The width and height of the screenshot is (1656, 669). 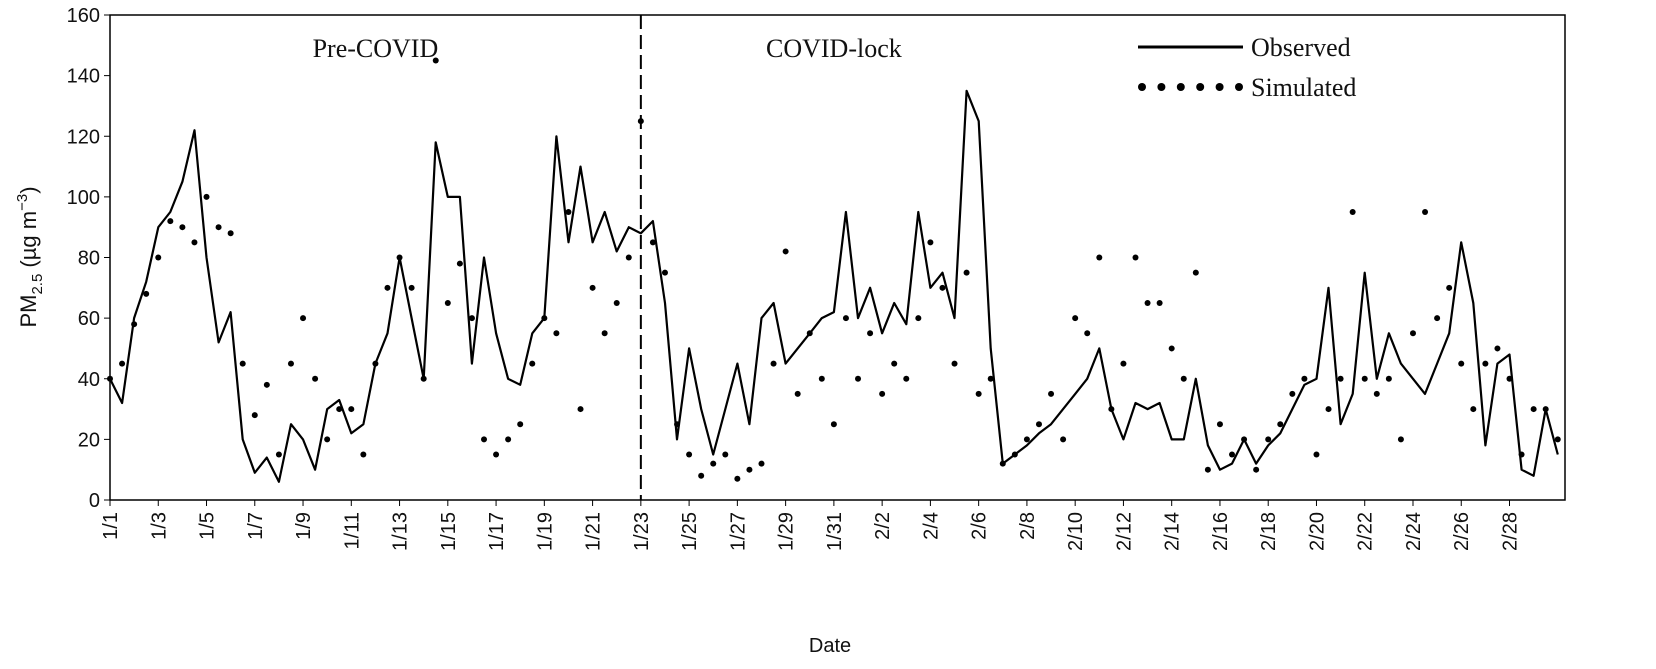 What do you see at coordinates (89, 380) in the screenshot?
I see `y-tick-label: 40` at bounding box center [89, 380].